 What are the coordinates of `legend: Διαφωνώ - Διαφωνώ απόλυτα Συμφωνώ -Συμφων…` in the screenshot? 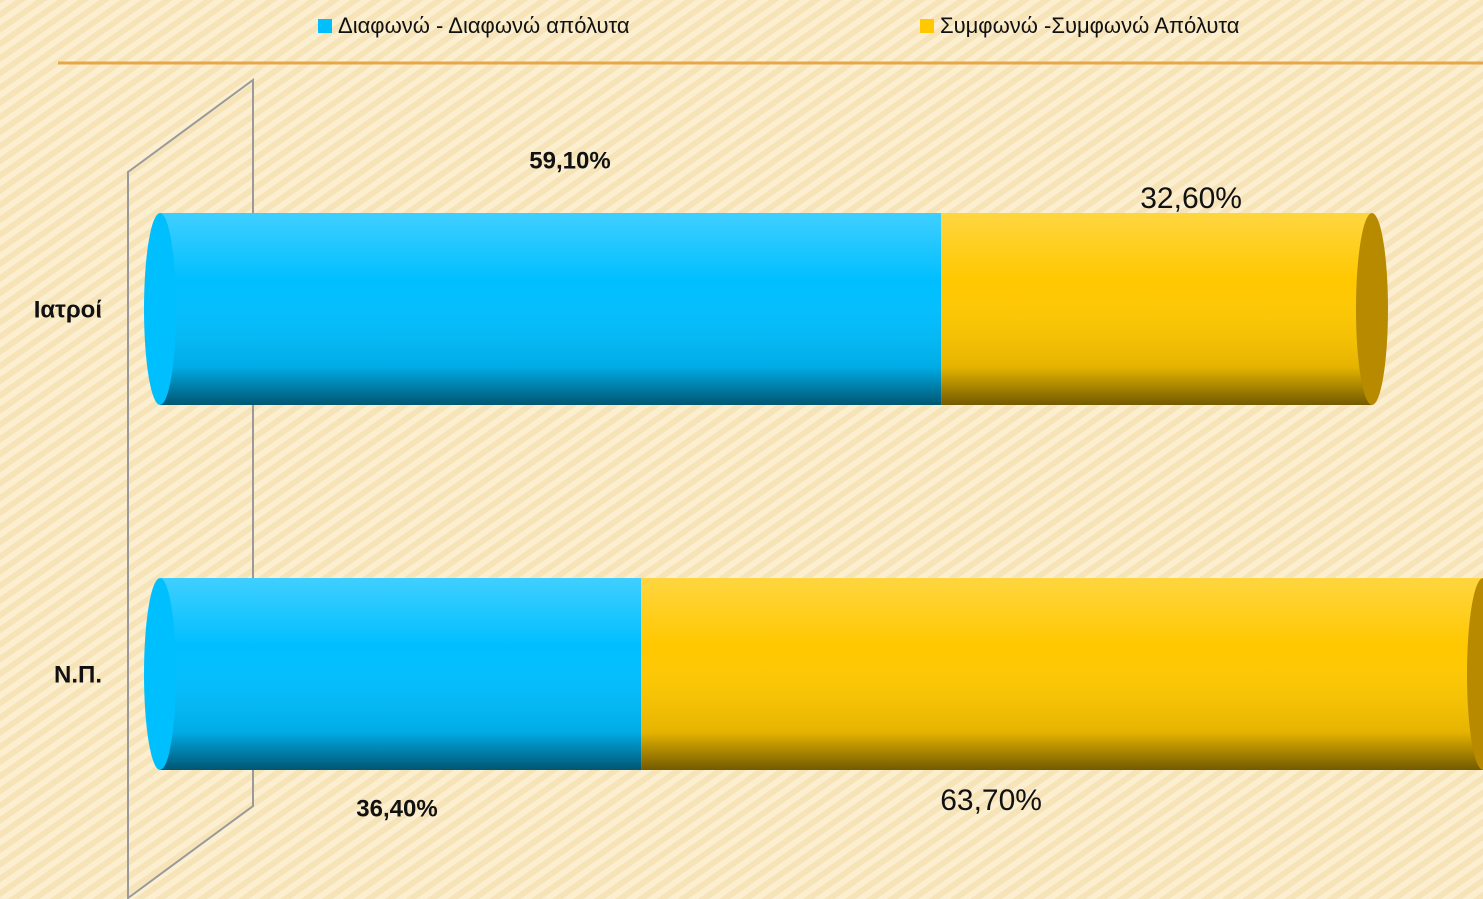 It's located at (779, 25).